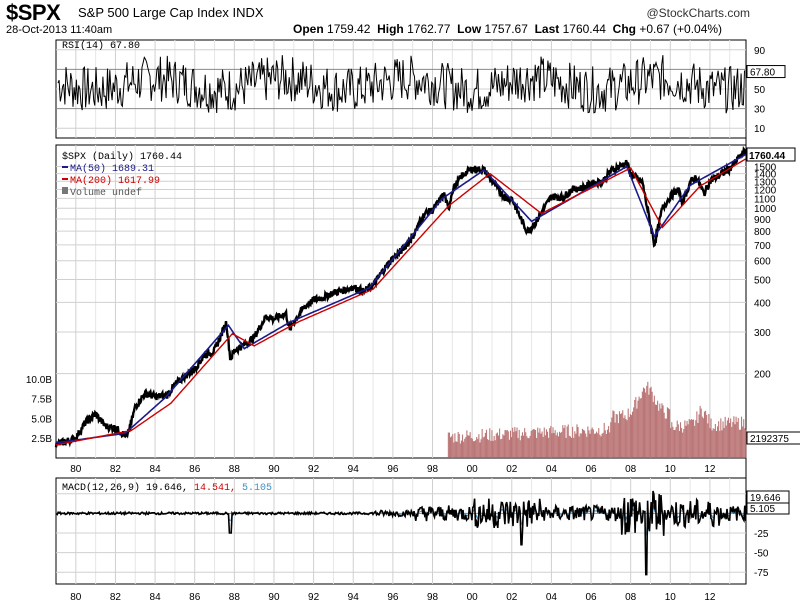  I want to click on price-y-tick-label: 1500, so click(765, 168).